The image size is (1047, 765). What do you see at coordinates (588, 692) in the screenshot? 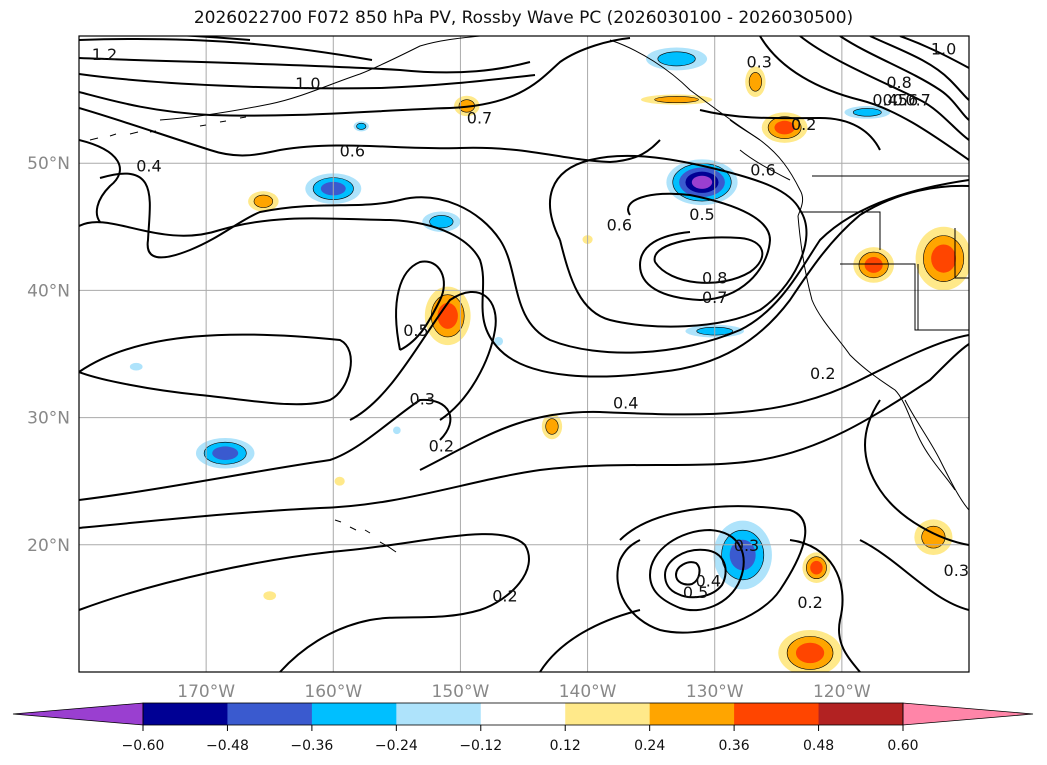
I see `longitude-tick-label: 140°W` at bounding box center [588, 692].